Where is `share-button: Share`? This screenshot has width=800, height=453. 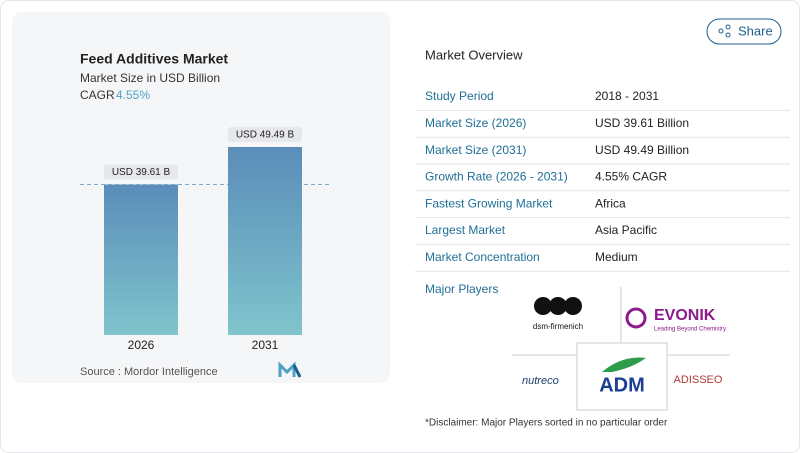 share-button: Share is located at coordinates (744, 31).